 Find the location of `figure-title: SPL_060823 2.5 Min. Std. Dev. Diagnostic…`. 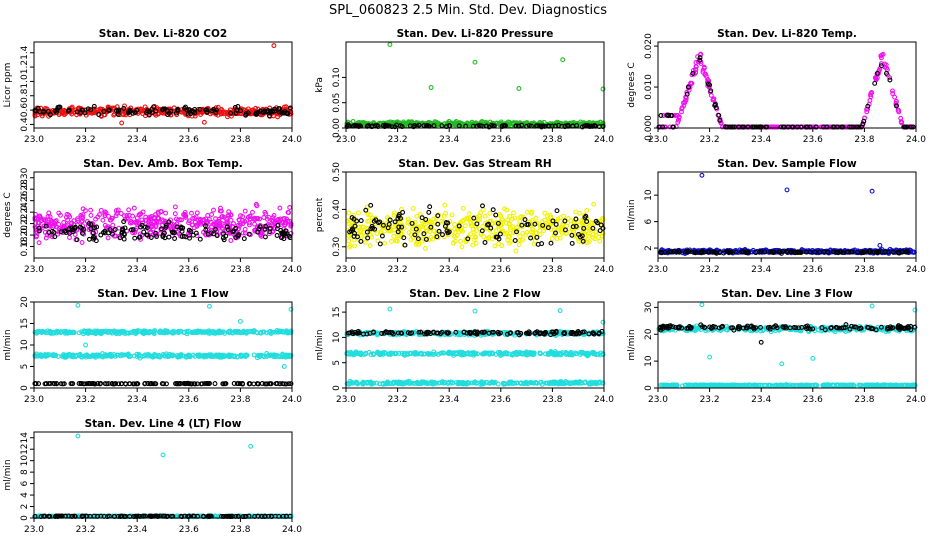

figure-title: SPL_060823 2.5 Min. Std. Dev. Diagnostic… is located at coordinates (468, 10).